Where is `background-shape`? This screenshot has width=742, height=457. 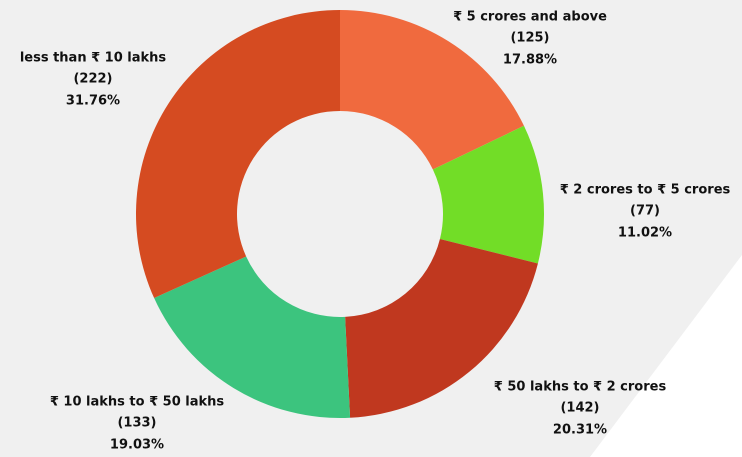
background-shape is located at coordinates (666, 356).